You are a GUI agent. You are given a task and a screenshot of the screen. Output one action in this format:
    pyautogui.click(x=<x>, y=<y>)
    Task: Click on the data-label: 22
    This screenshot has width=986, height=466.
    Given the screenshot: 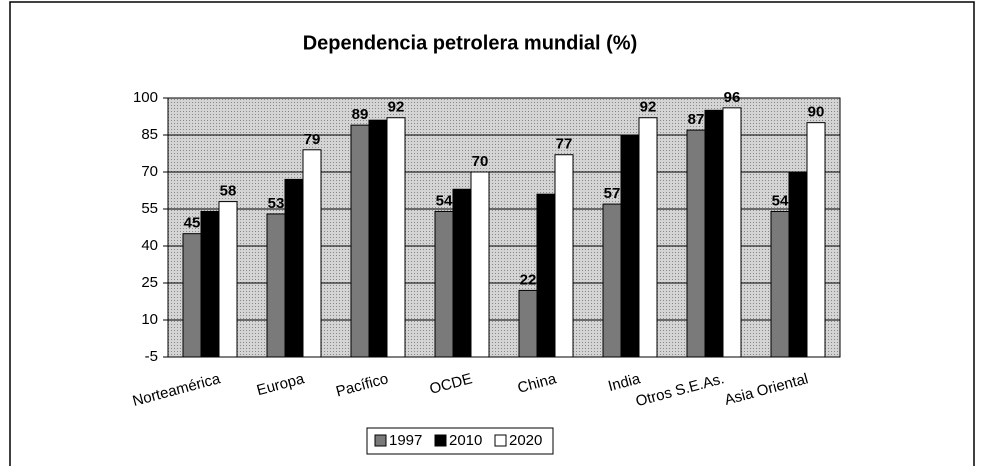 What is the action you would take?
    pyautogui.click(x=528, y=279)
    